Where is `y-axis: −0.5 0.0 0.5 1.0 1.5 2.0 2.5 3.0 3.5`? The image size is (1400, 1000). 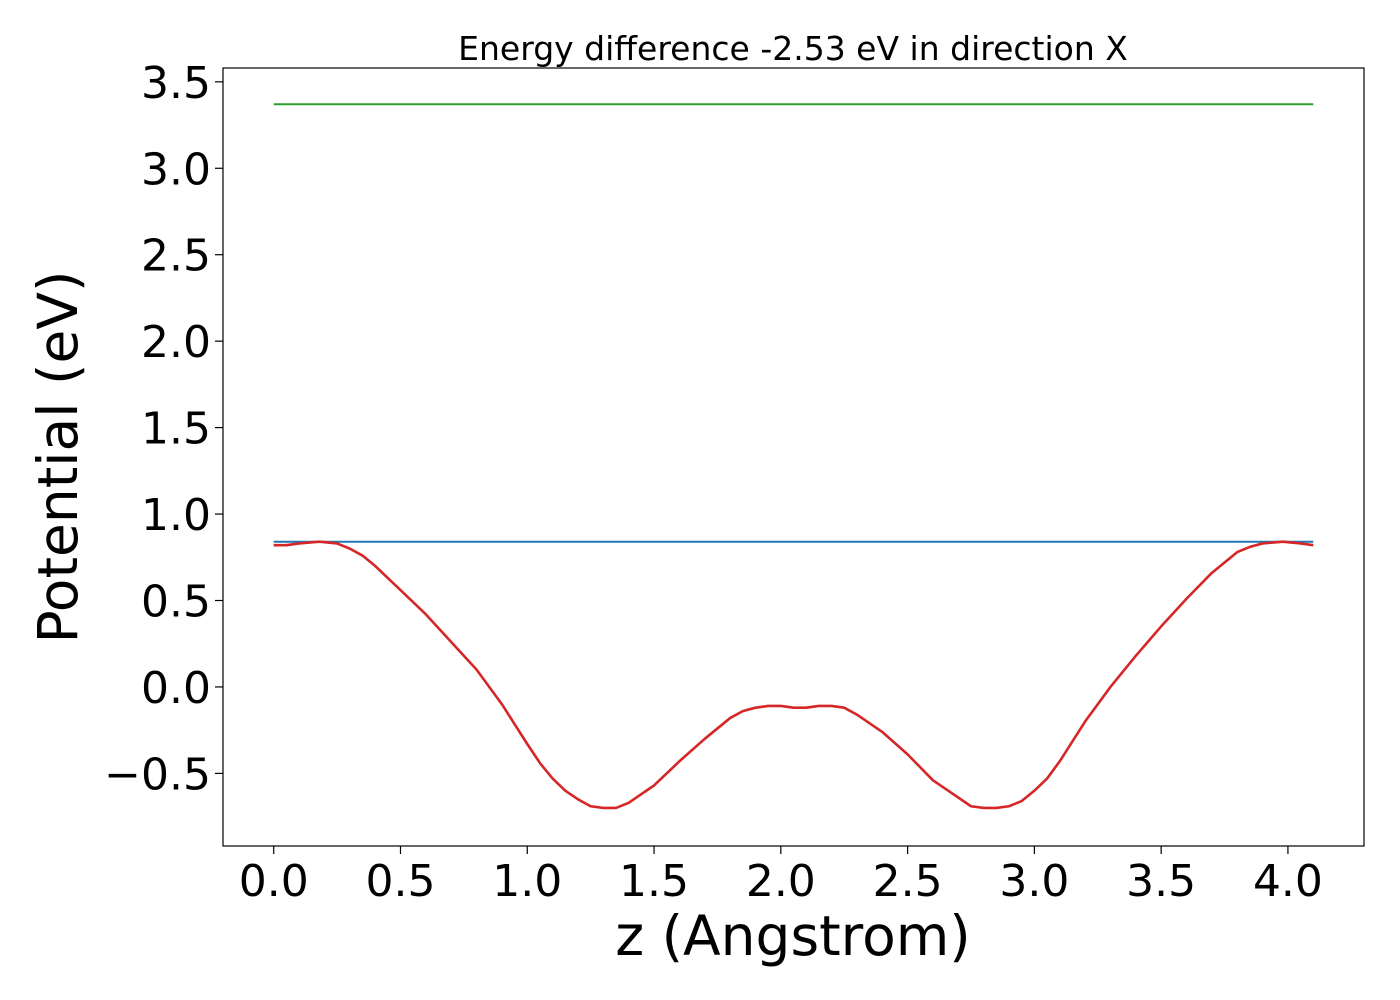 y-axis: −0.5 0.0 0.5 1.0 1.5 2.0 2.5 3.0 3.5 is located at coordinates (163, 429).